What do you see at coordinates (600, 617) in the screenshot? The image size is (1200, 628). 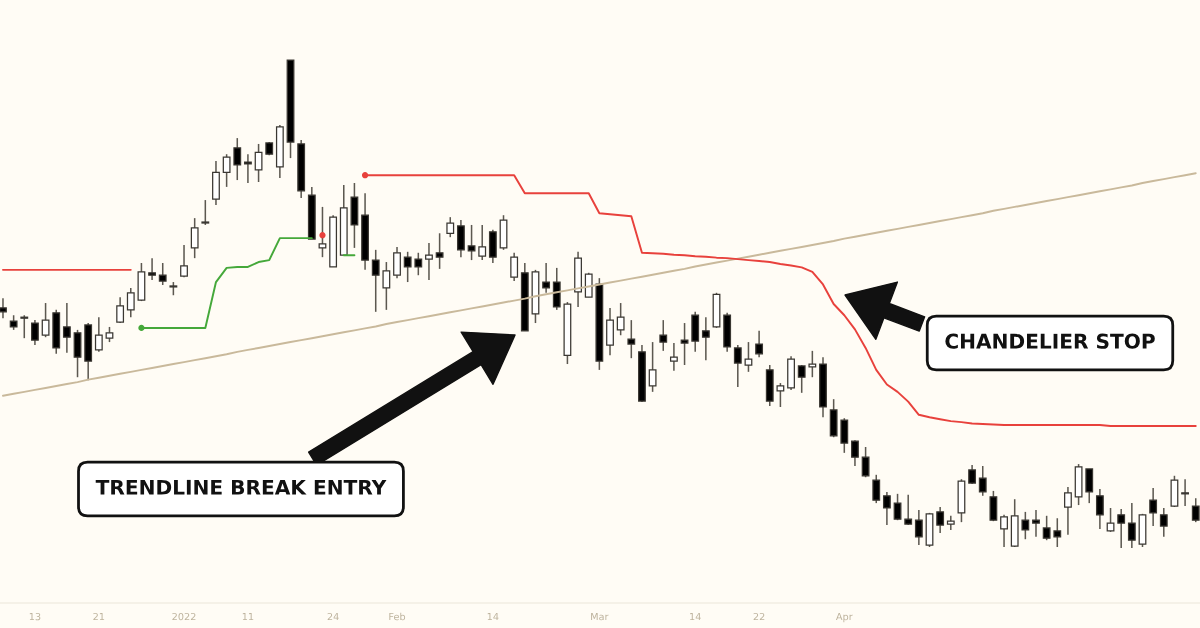 I see `x-tick-label: Mar` at bounding box center [600, 617].